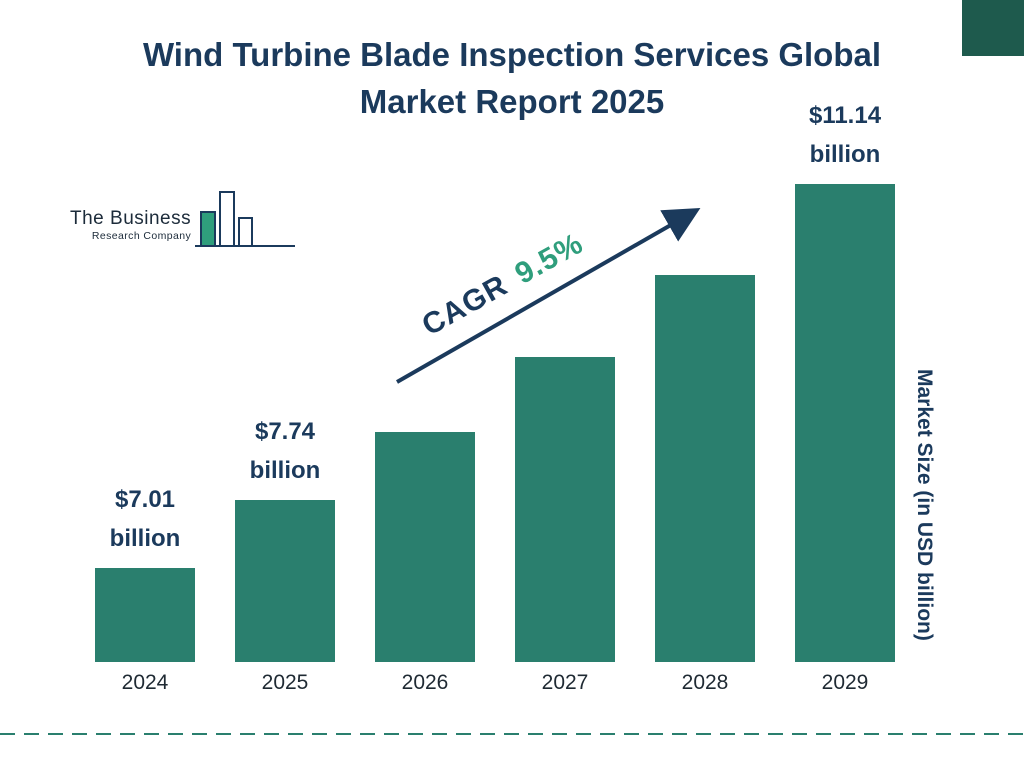 This screenshot has width=1024, height=768. Describe the element at coordinates (425, 682) in the screenshot. I see `year-label-2026: 2026` at that location.